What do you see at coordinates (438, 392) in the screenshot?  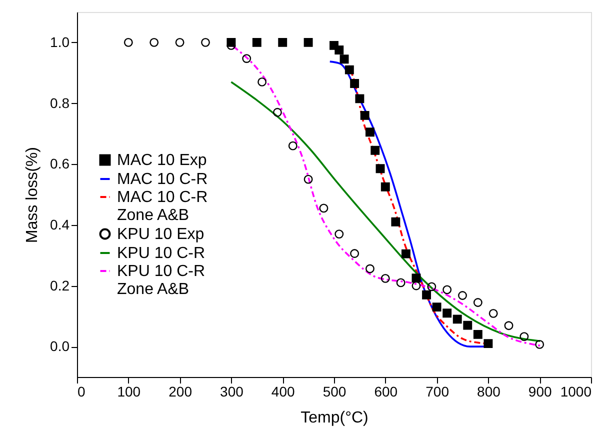 I see `x-tick-label: 700` at bounding box center [438, 392].